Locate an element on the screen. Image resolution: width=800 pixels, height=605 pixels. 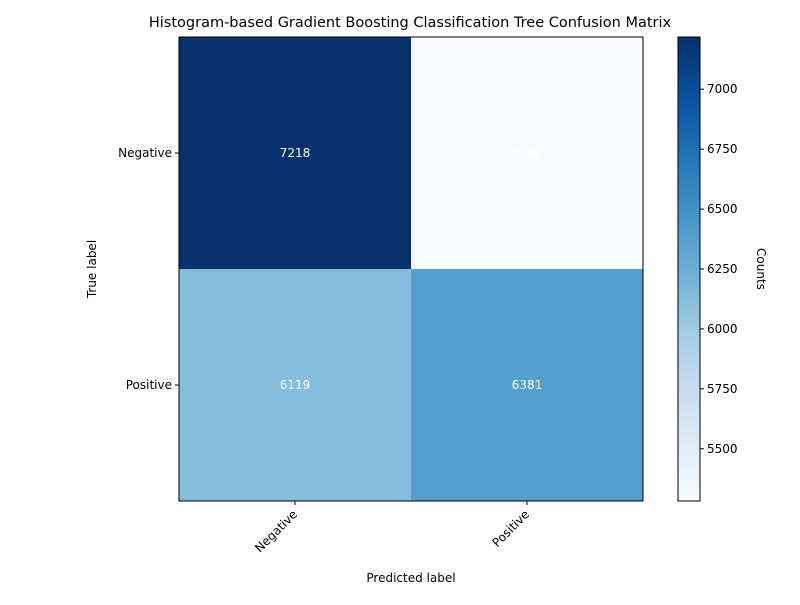
colorbar-tick-label: 5750 is located at coordinates (722, 389).